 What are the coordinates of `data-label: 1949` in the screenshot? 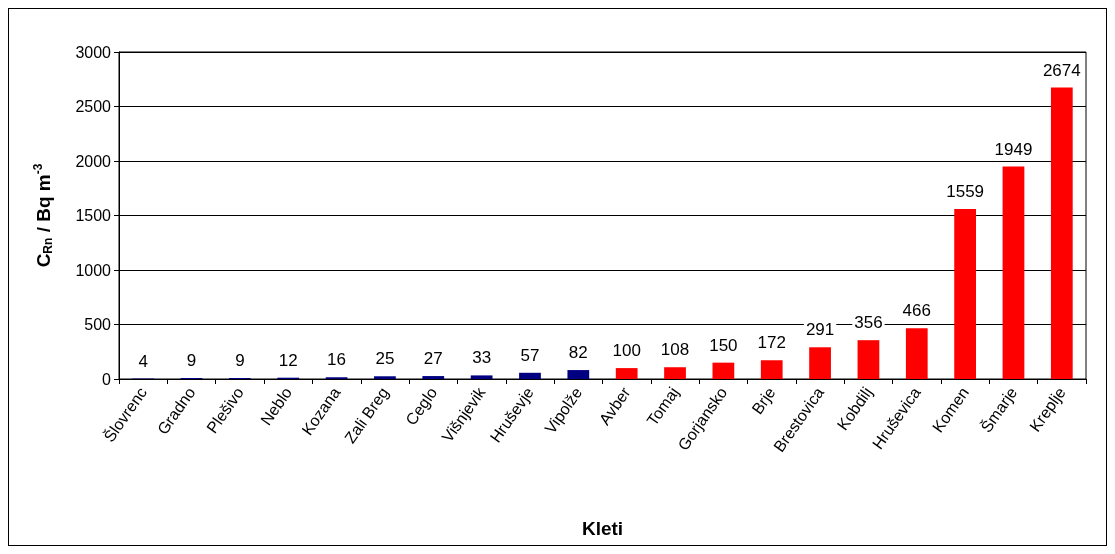 It's located at (1013, 149).